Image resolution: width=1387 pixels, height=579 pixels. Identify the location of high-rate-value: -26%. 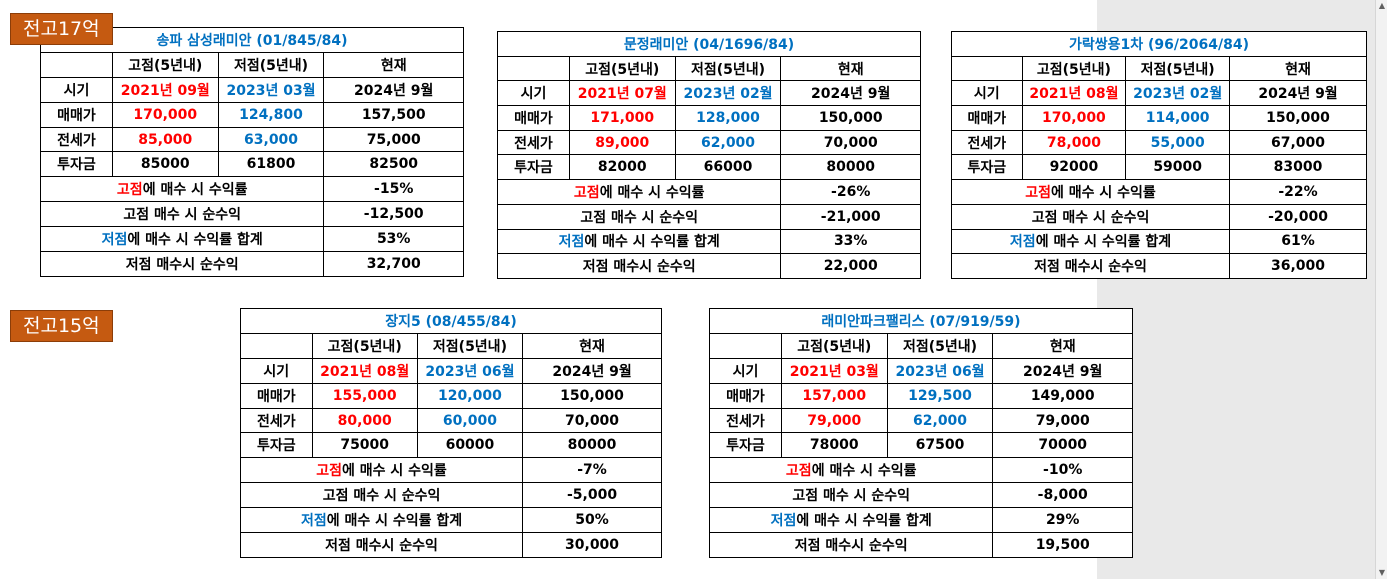
(850, 192).